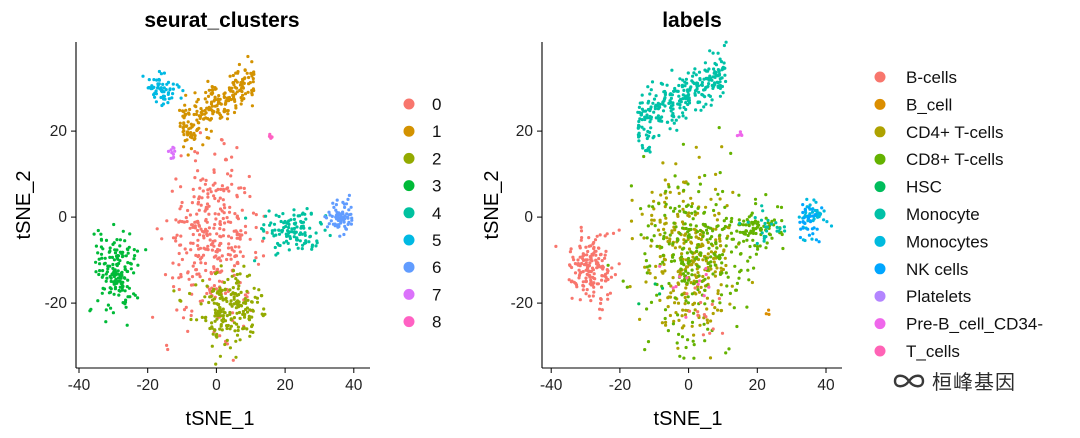  I want to click on y-tick-label: -20, so click(56, 303).